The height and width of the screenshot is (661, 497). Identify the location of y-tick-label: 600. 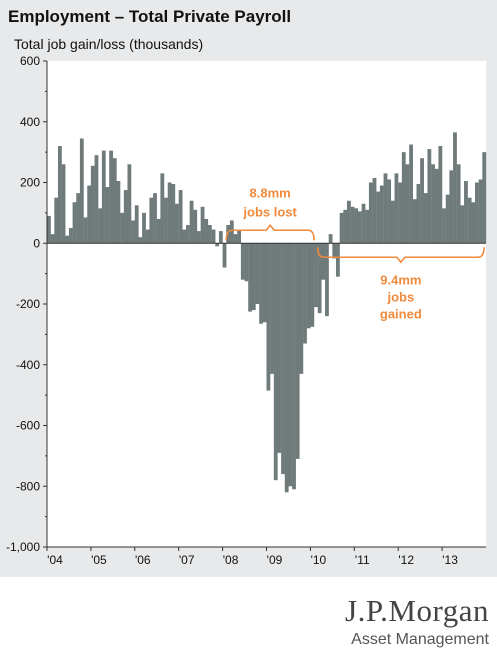
(30, 61).